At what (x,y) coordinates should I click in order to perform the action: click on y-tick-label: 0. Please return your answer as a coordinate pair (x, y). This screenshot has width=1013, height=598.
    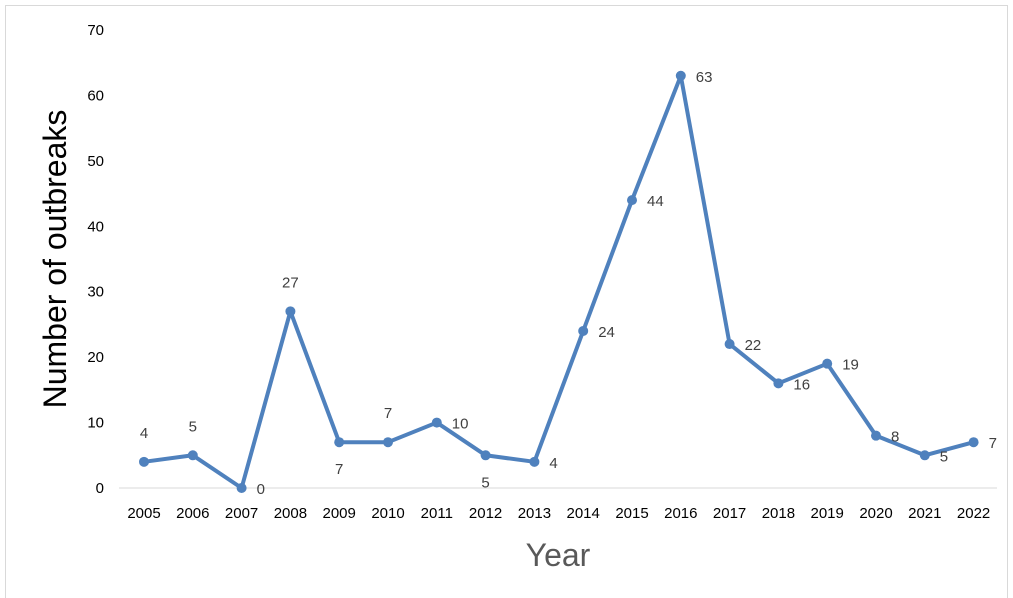
    Looking at the image, I should click on (100, 488).